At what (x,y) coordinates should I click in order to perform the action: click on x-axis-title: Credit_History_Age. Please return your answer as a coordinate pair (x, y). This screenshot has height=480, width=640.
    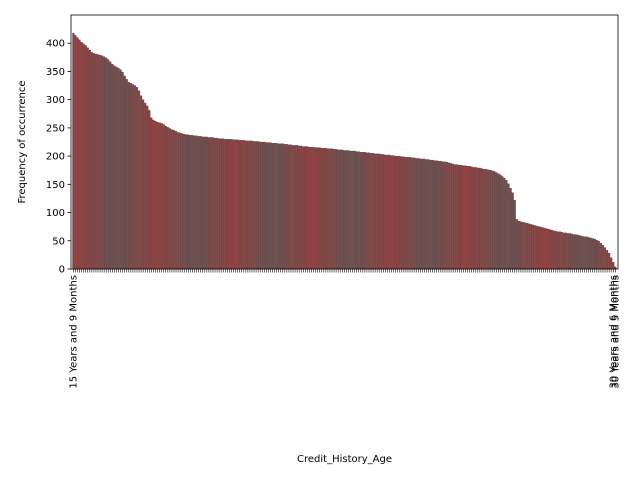
    Looking at the image, I should click on (344, 459).